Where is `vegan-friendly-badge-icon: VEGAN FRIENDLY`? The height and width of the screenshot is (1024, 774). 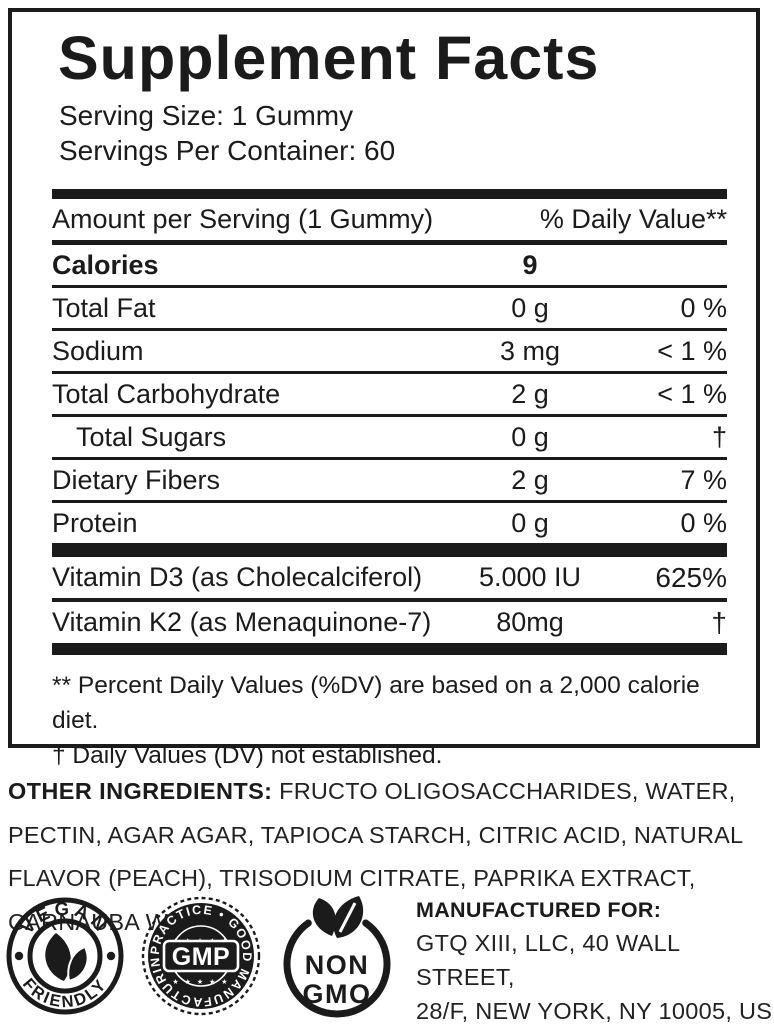 vegan-friendly-badge-icon: VEGAN FRIENDLY is located at coordinates (65, 956).